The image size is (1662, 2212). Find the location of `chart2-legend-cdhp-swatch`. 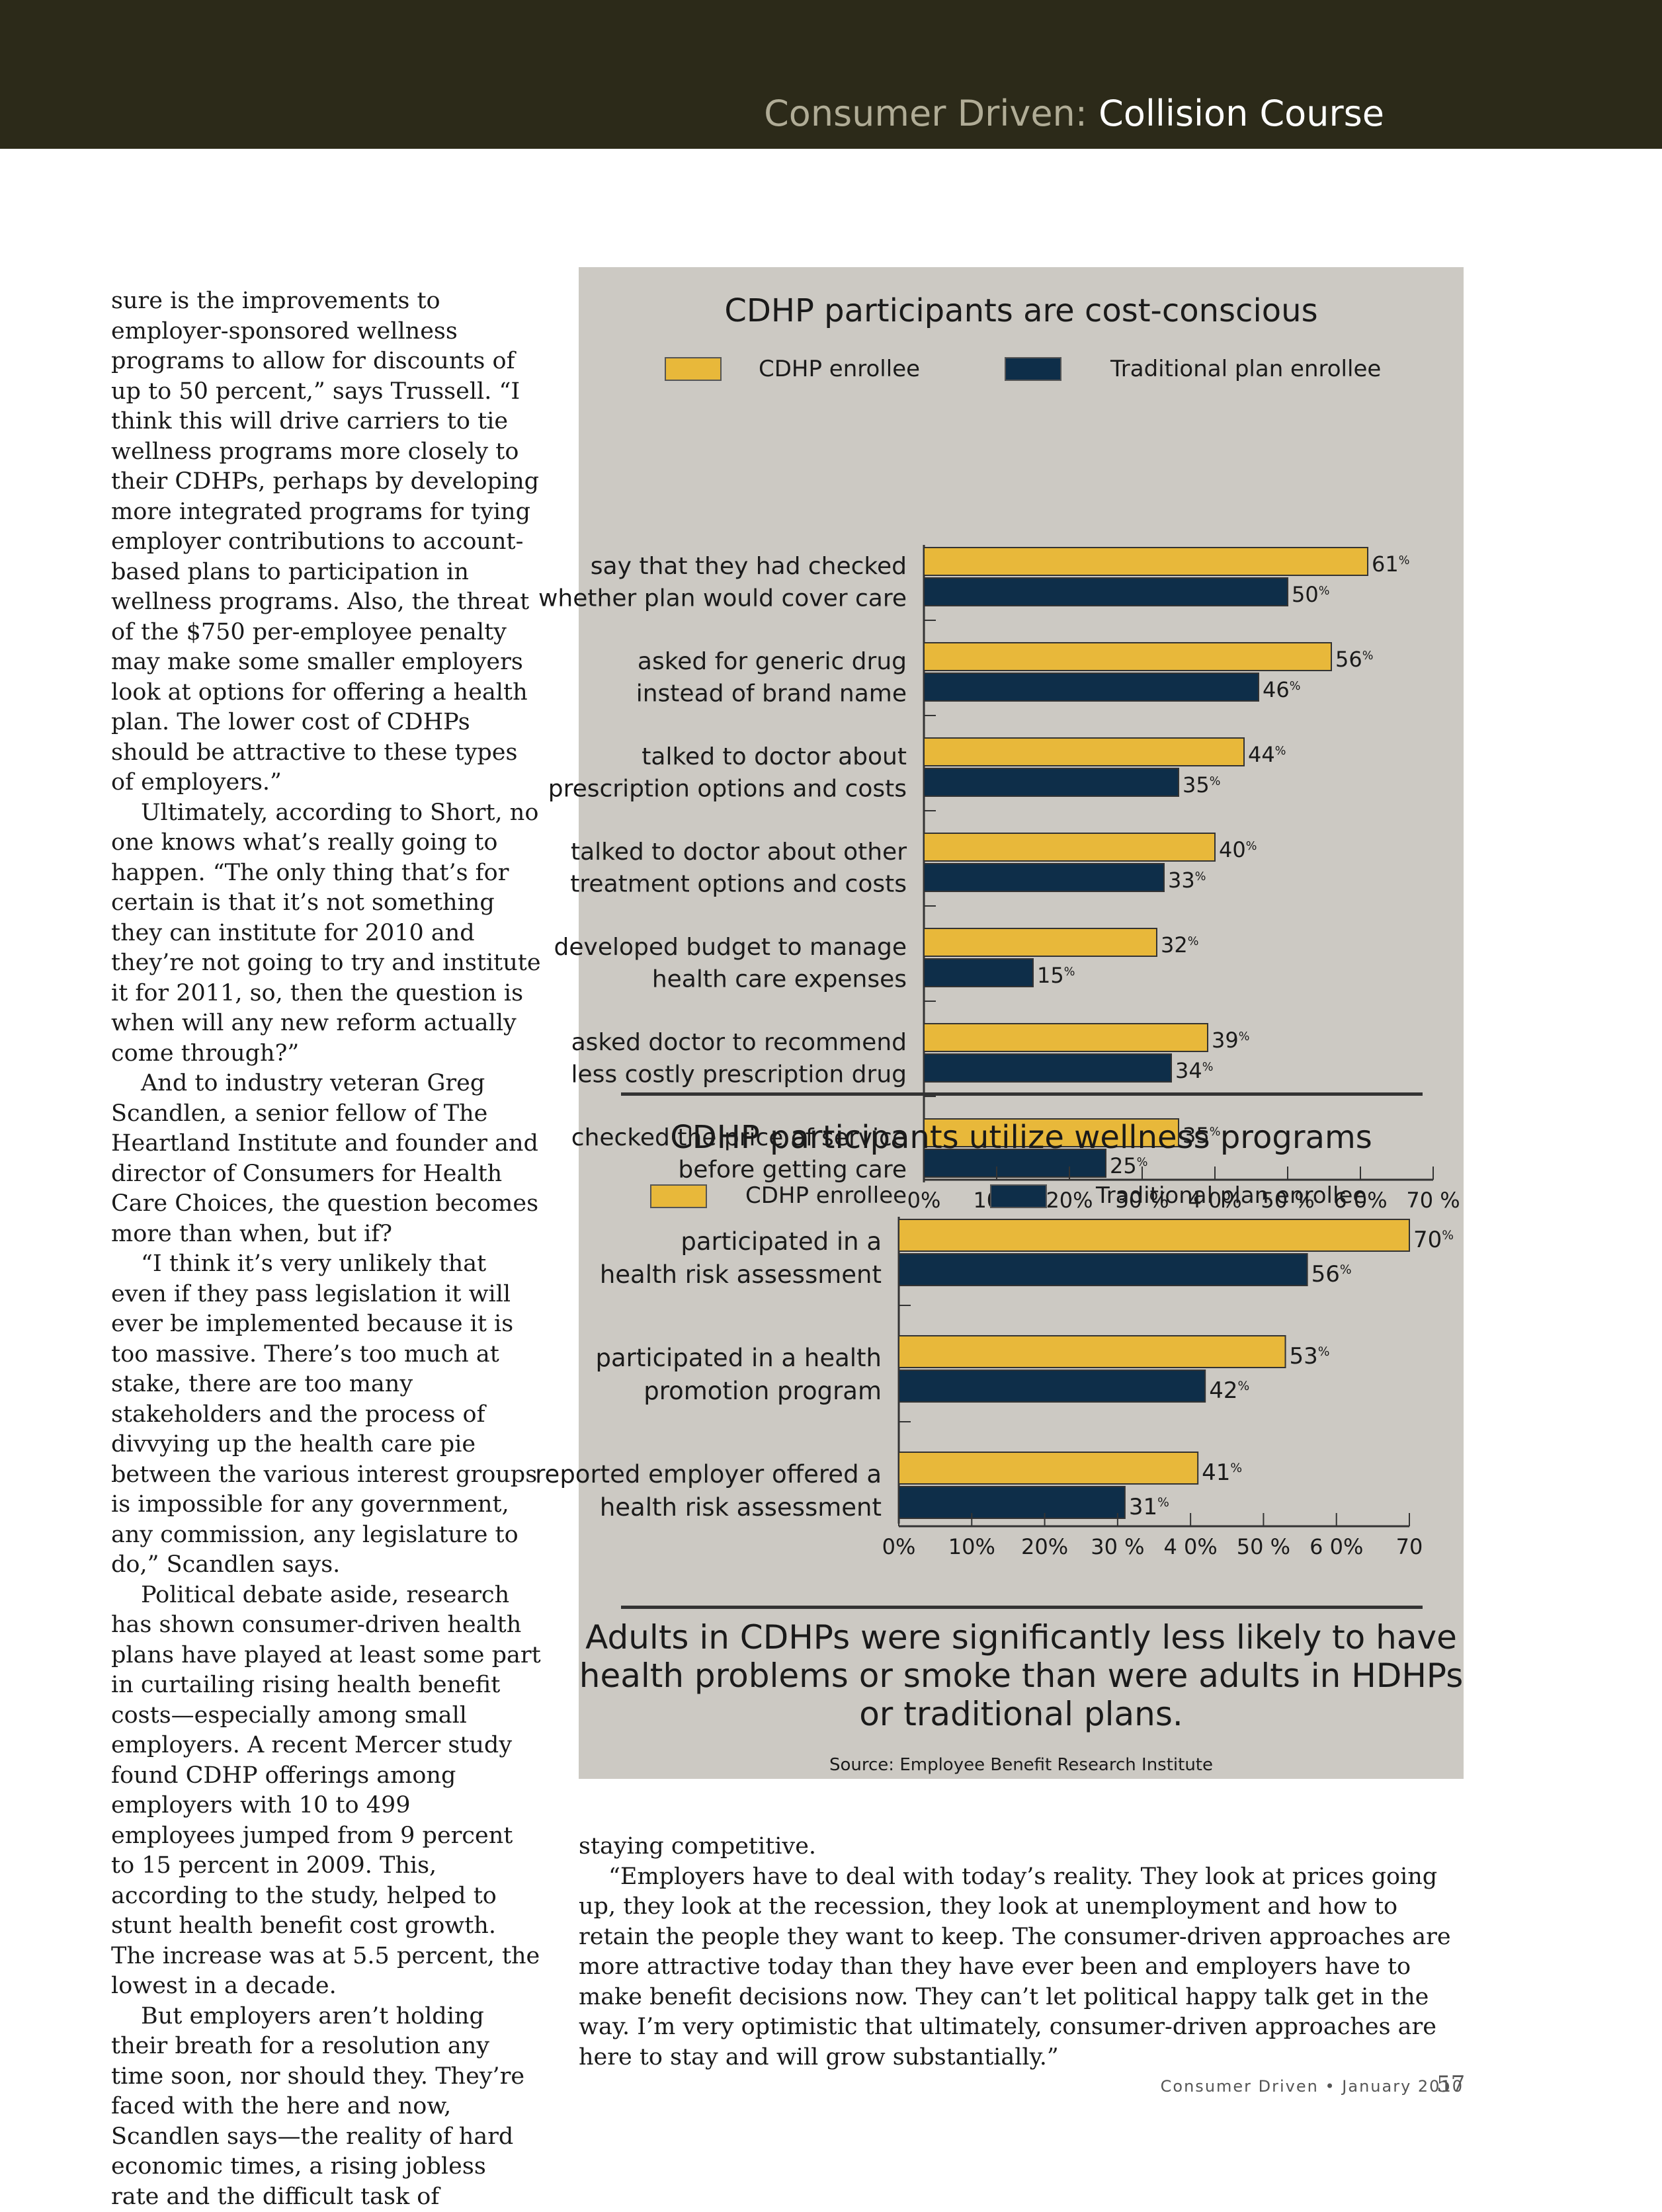

chart2-legend-cdhp-swatch is located at coordinates (679, 1196).